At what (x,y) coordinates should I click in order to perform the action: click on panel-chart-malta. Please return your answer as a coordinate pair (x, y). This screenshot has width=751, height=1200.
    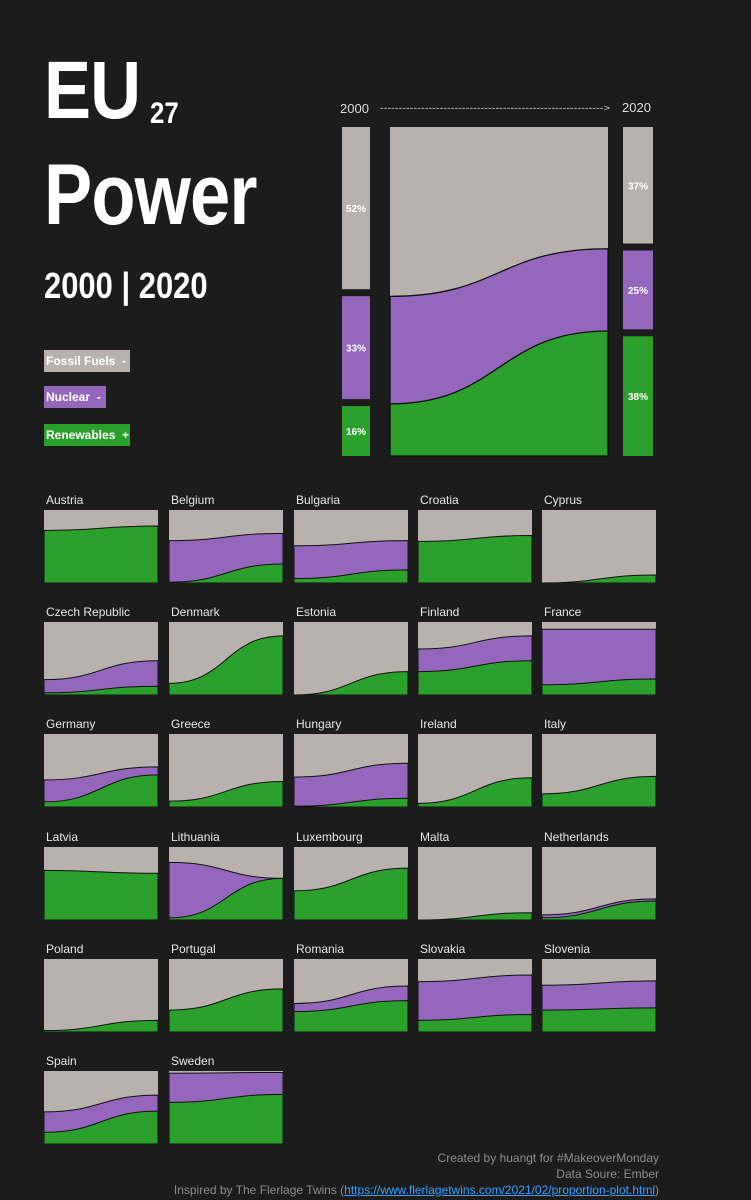
    Looking at the image, I should click on (475, 883).